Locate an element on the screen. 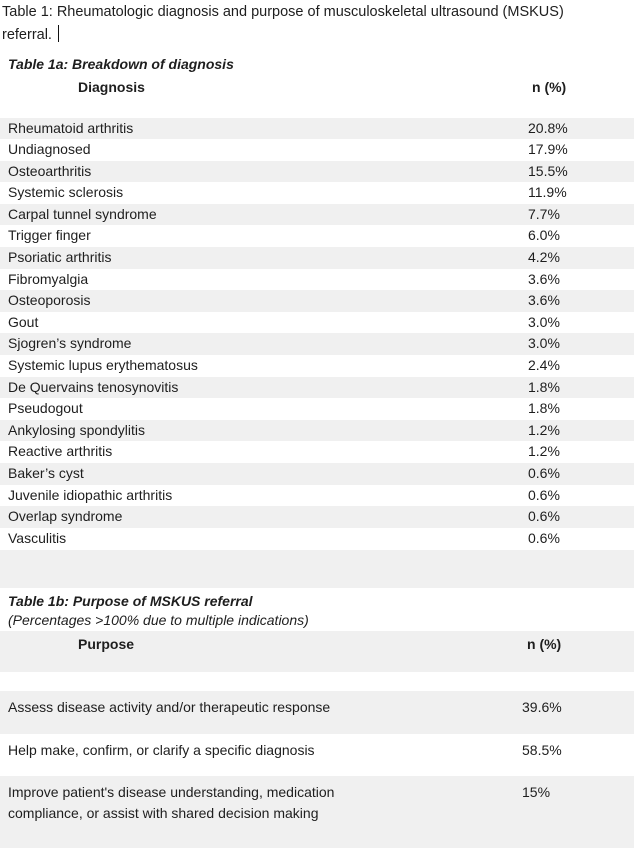  value-cell: 11.9% is located at coordinates (547, 192).